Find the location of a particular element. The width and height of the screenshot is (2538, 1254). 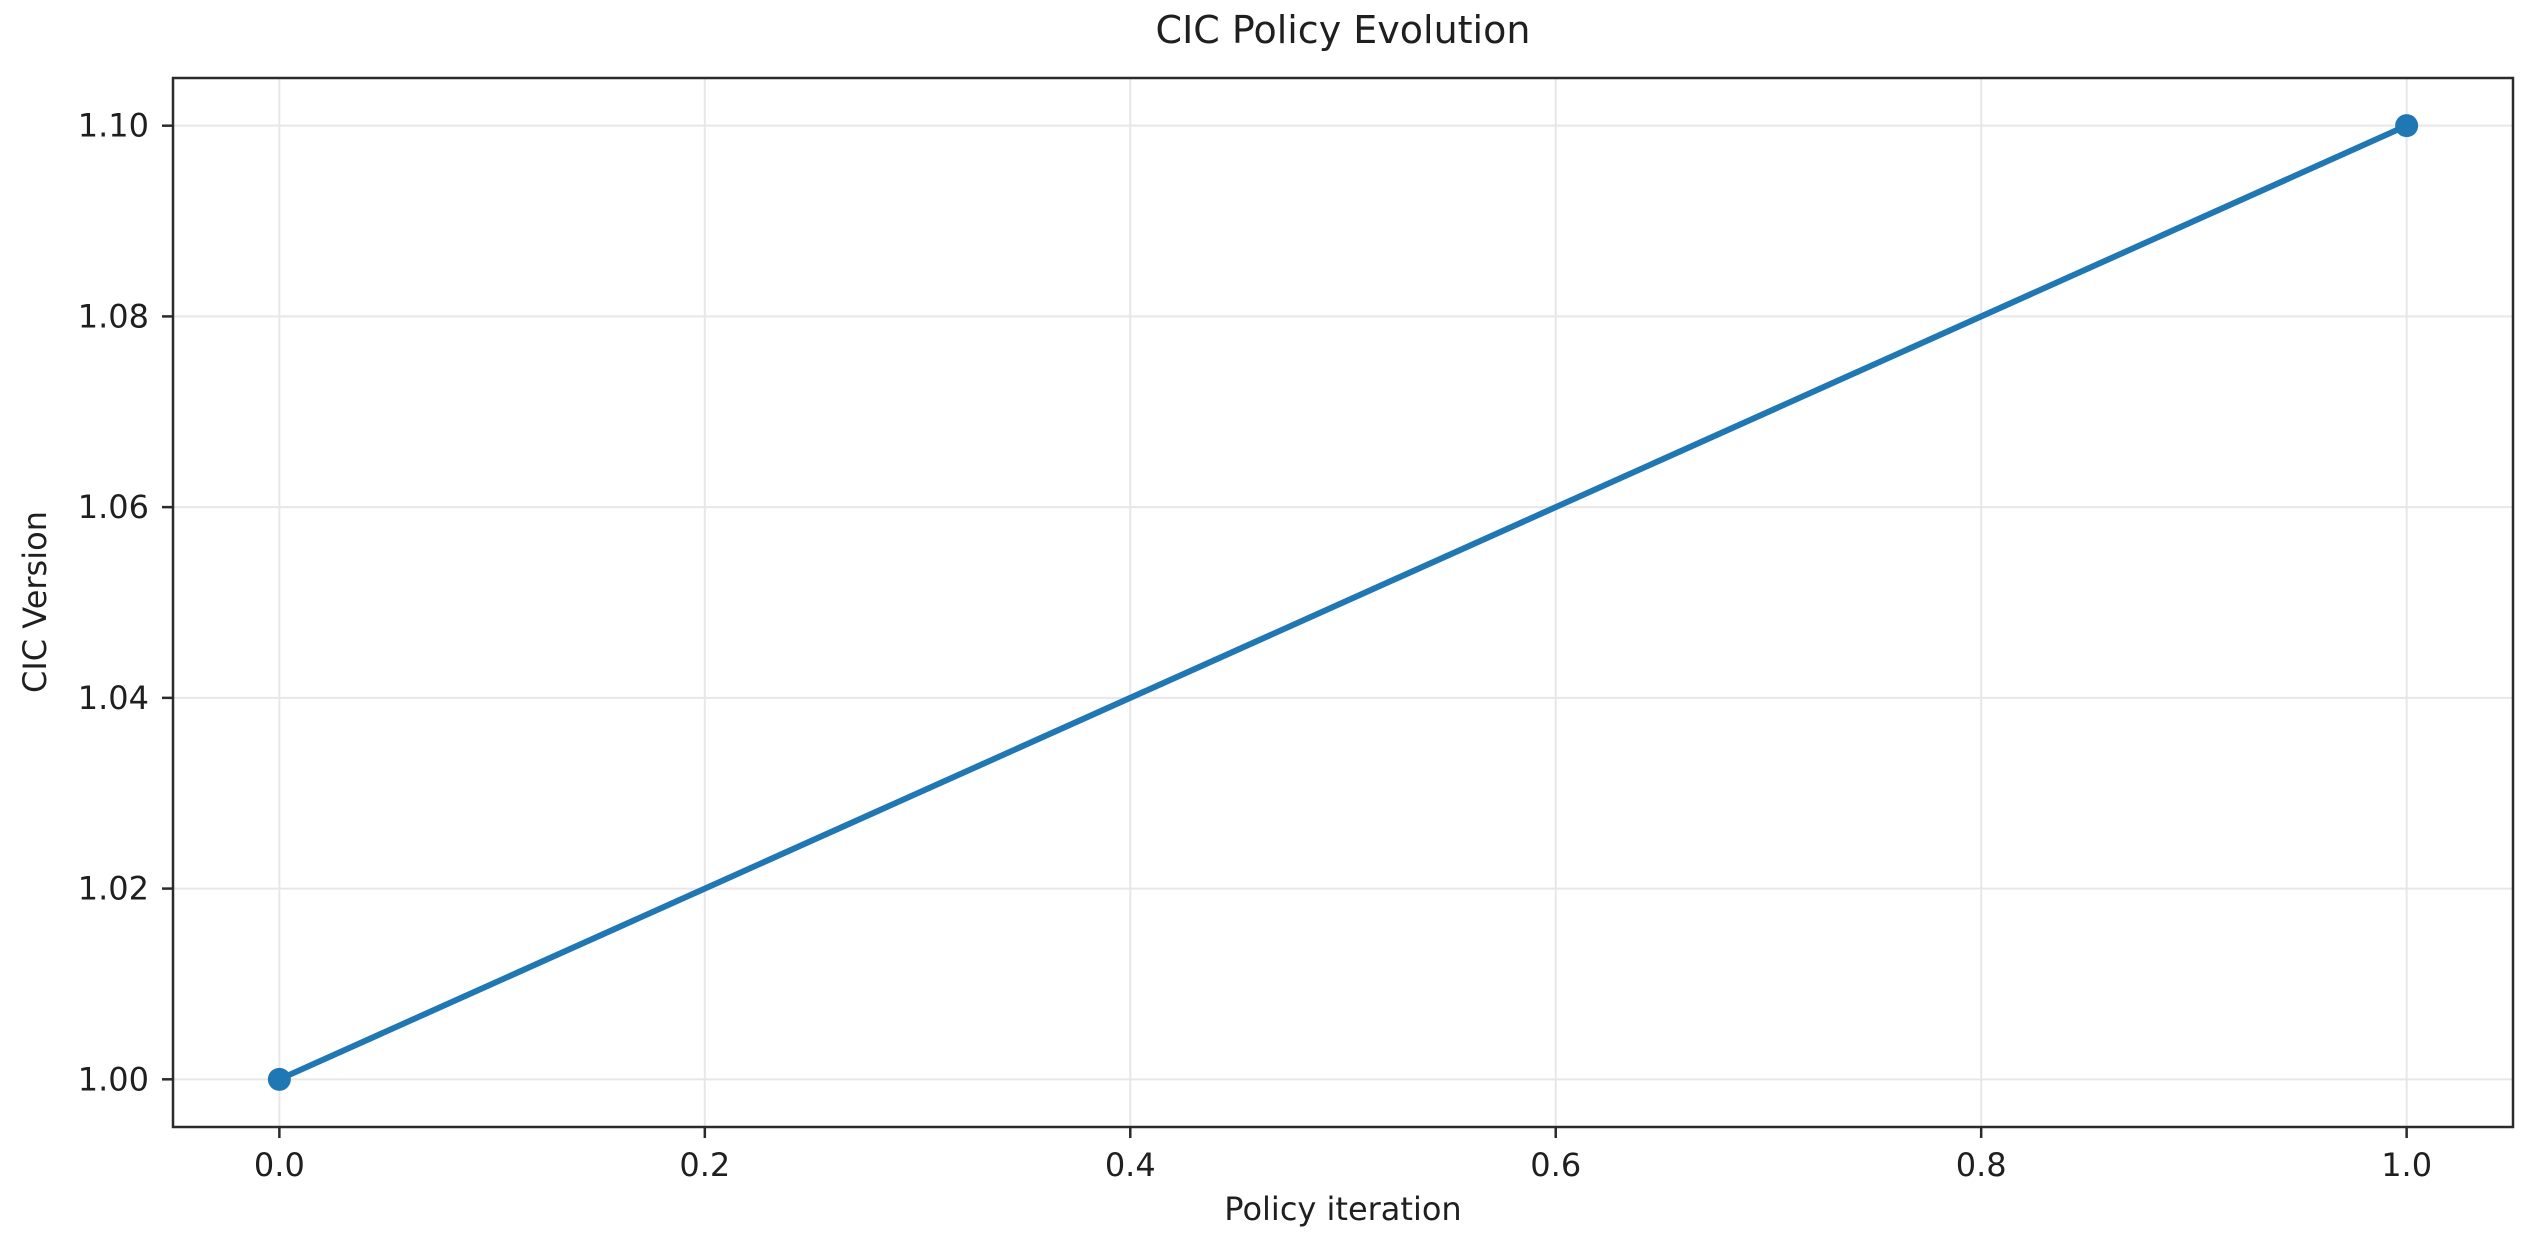

x-tick-label: 1.0 is located at coordinates (2406, 1165).